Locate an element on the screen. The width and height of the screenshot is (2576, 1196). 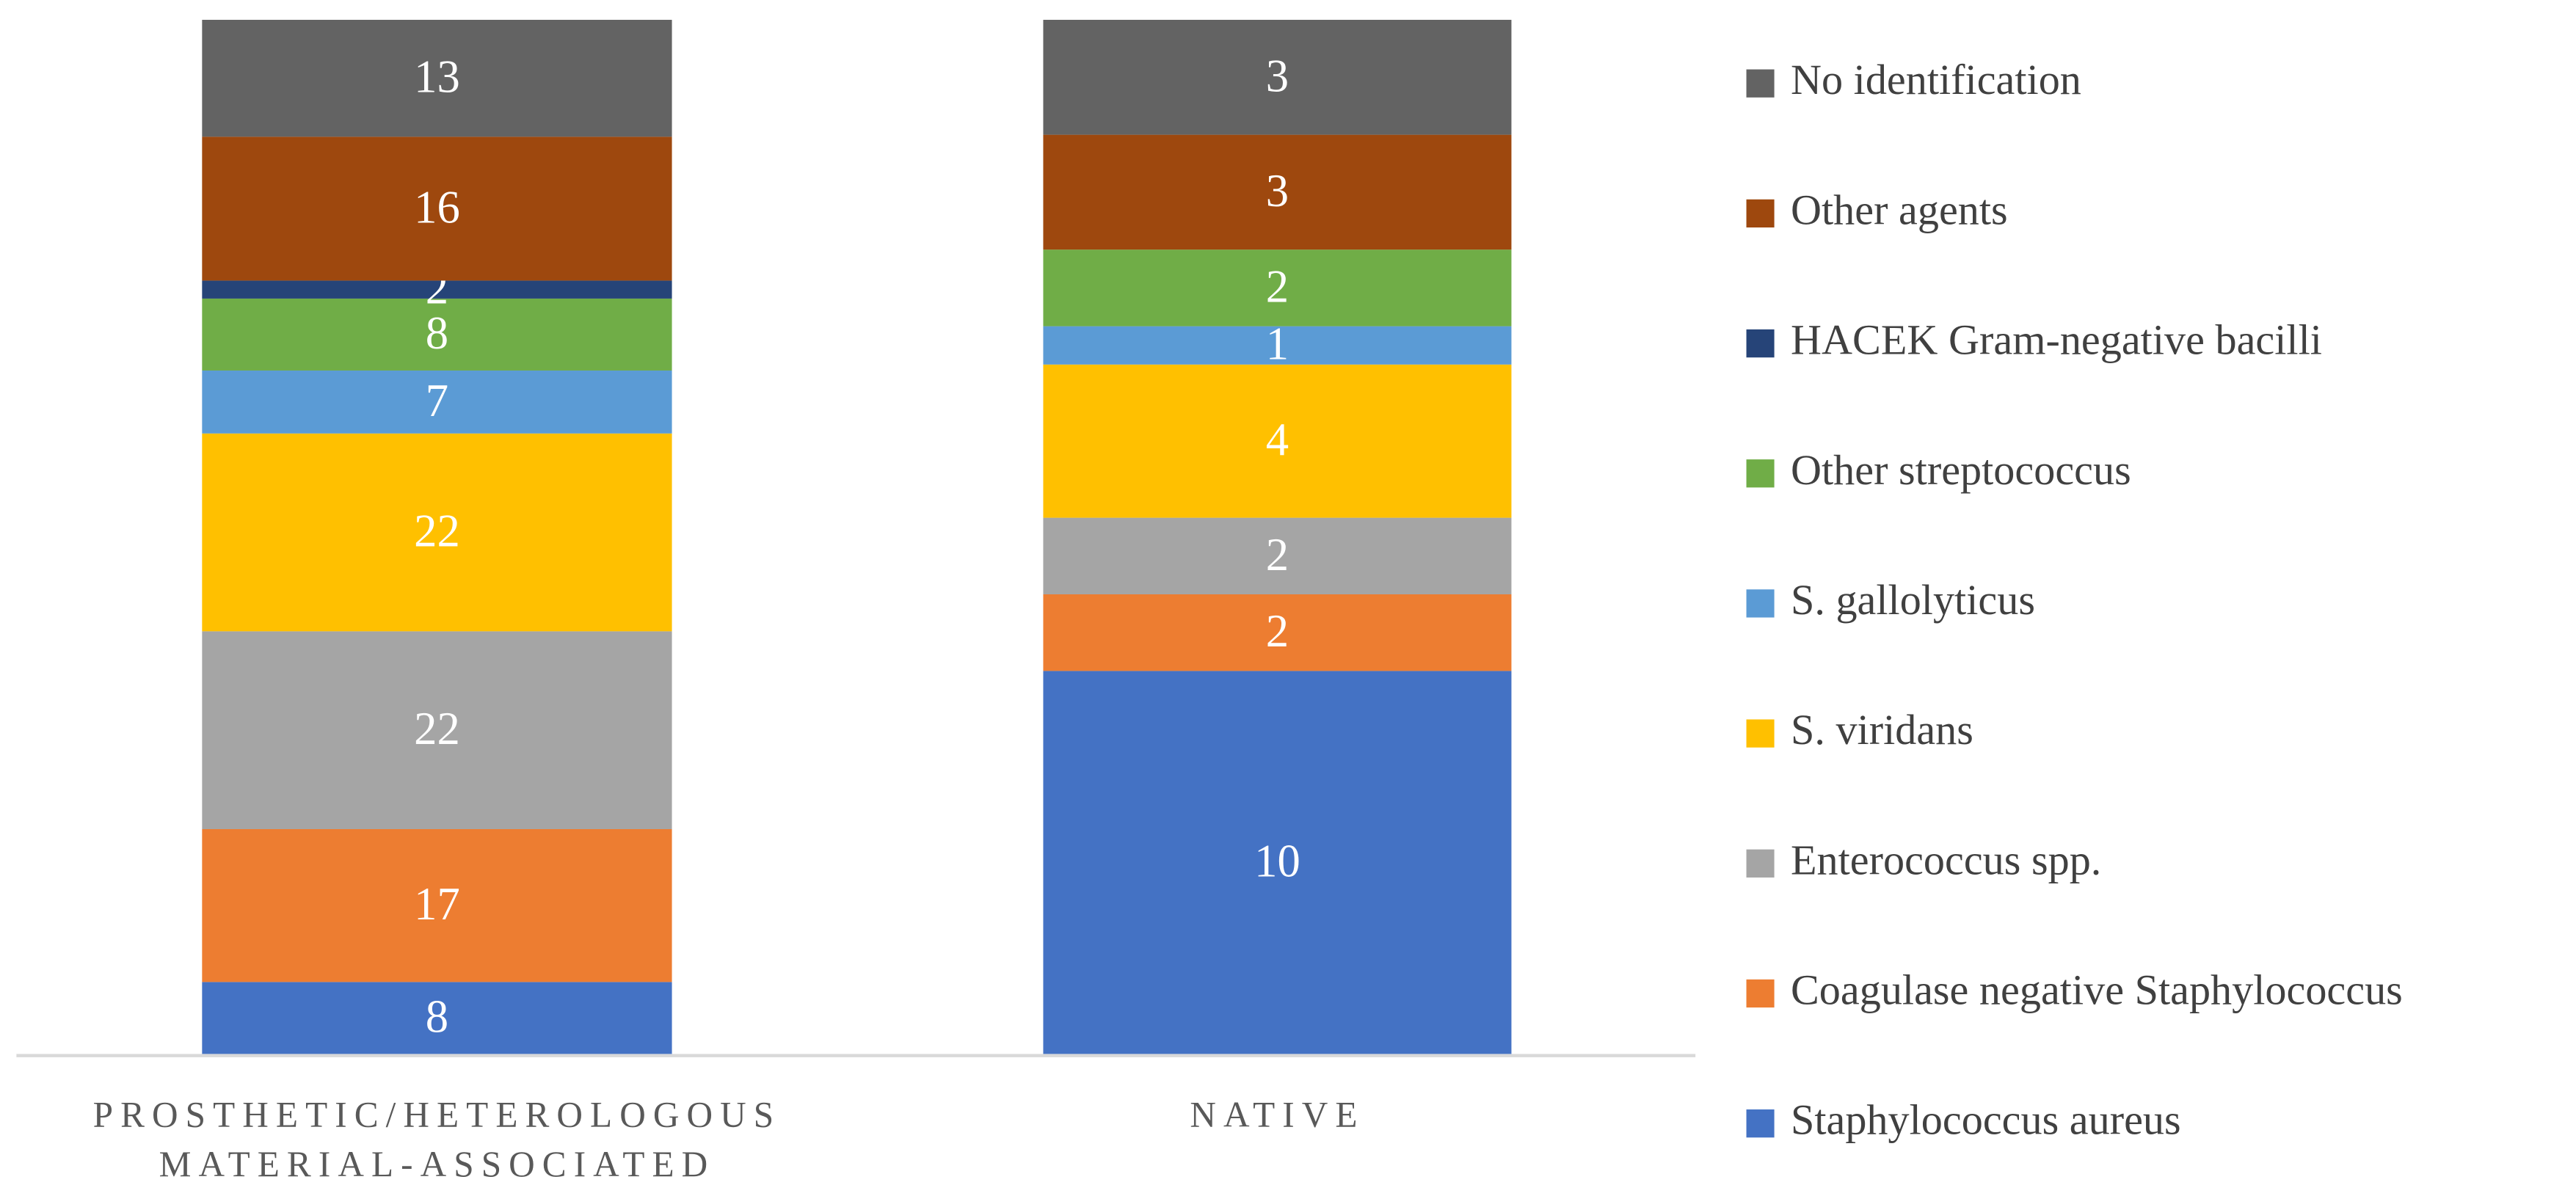
legend-label: Other agents is located at coordinates (1899, 210).